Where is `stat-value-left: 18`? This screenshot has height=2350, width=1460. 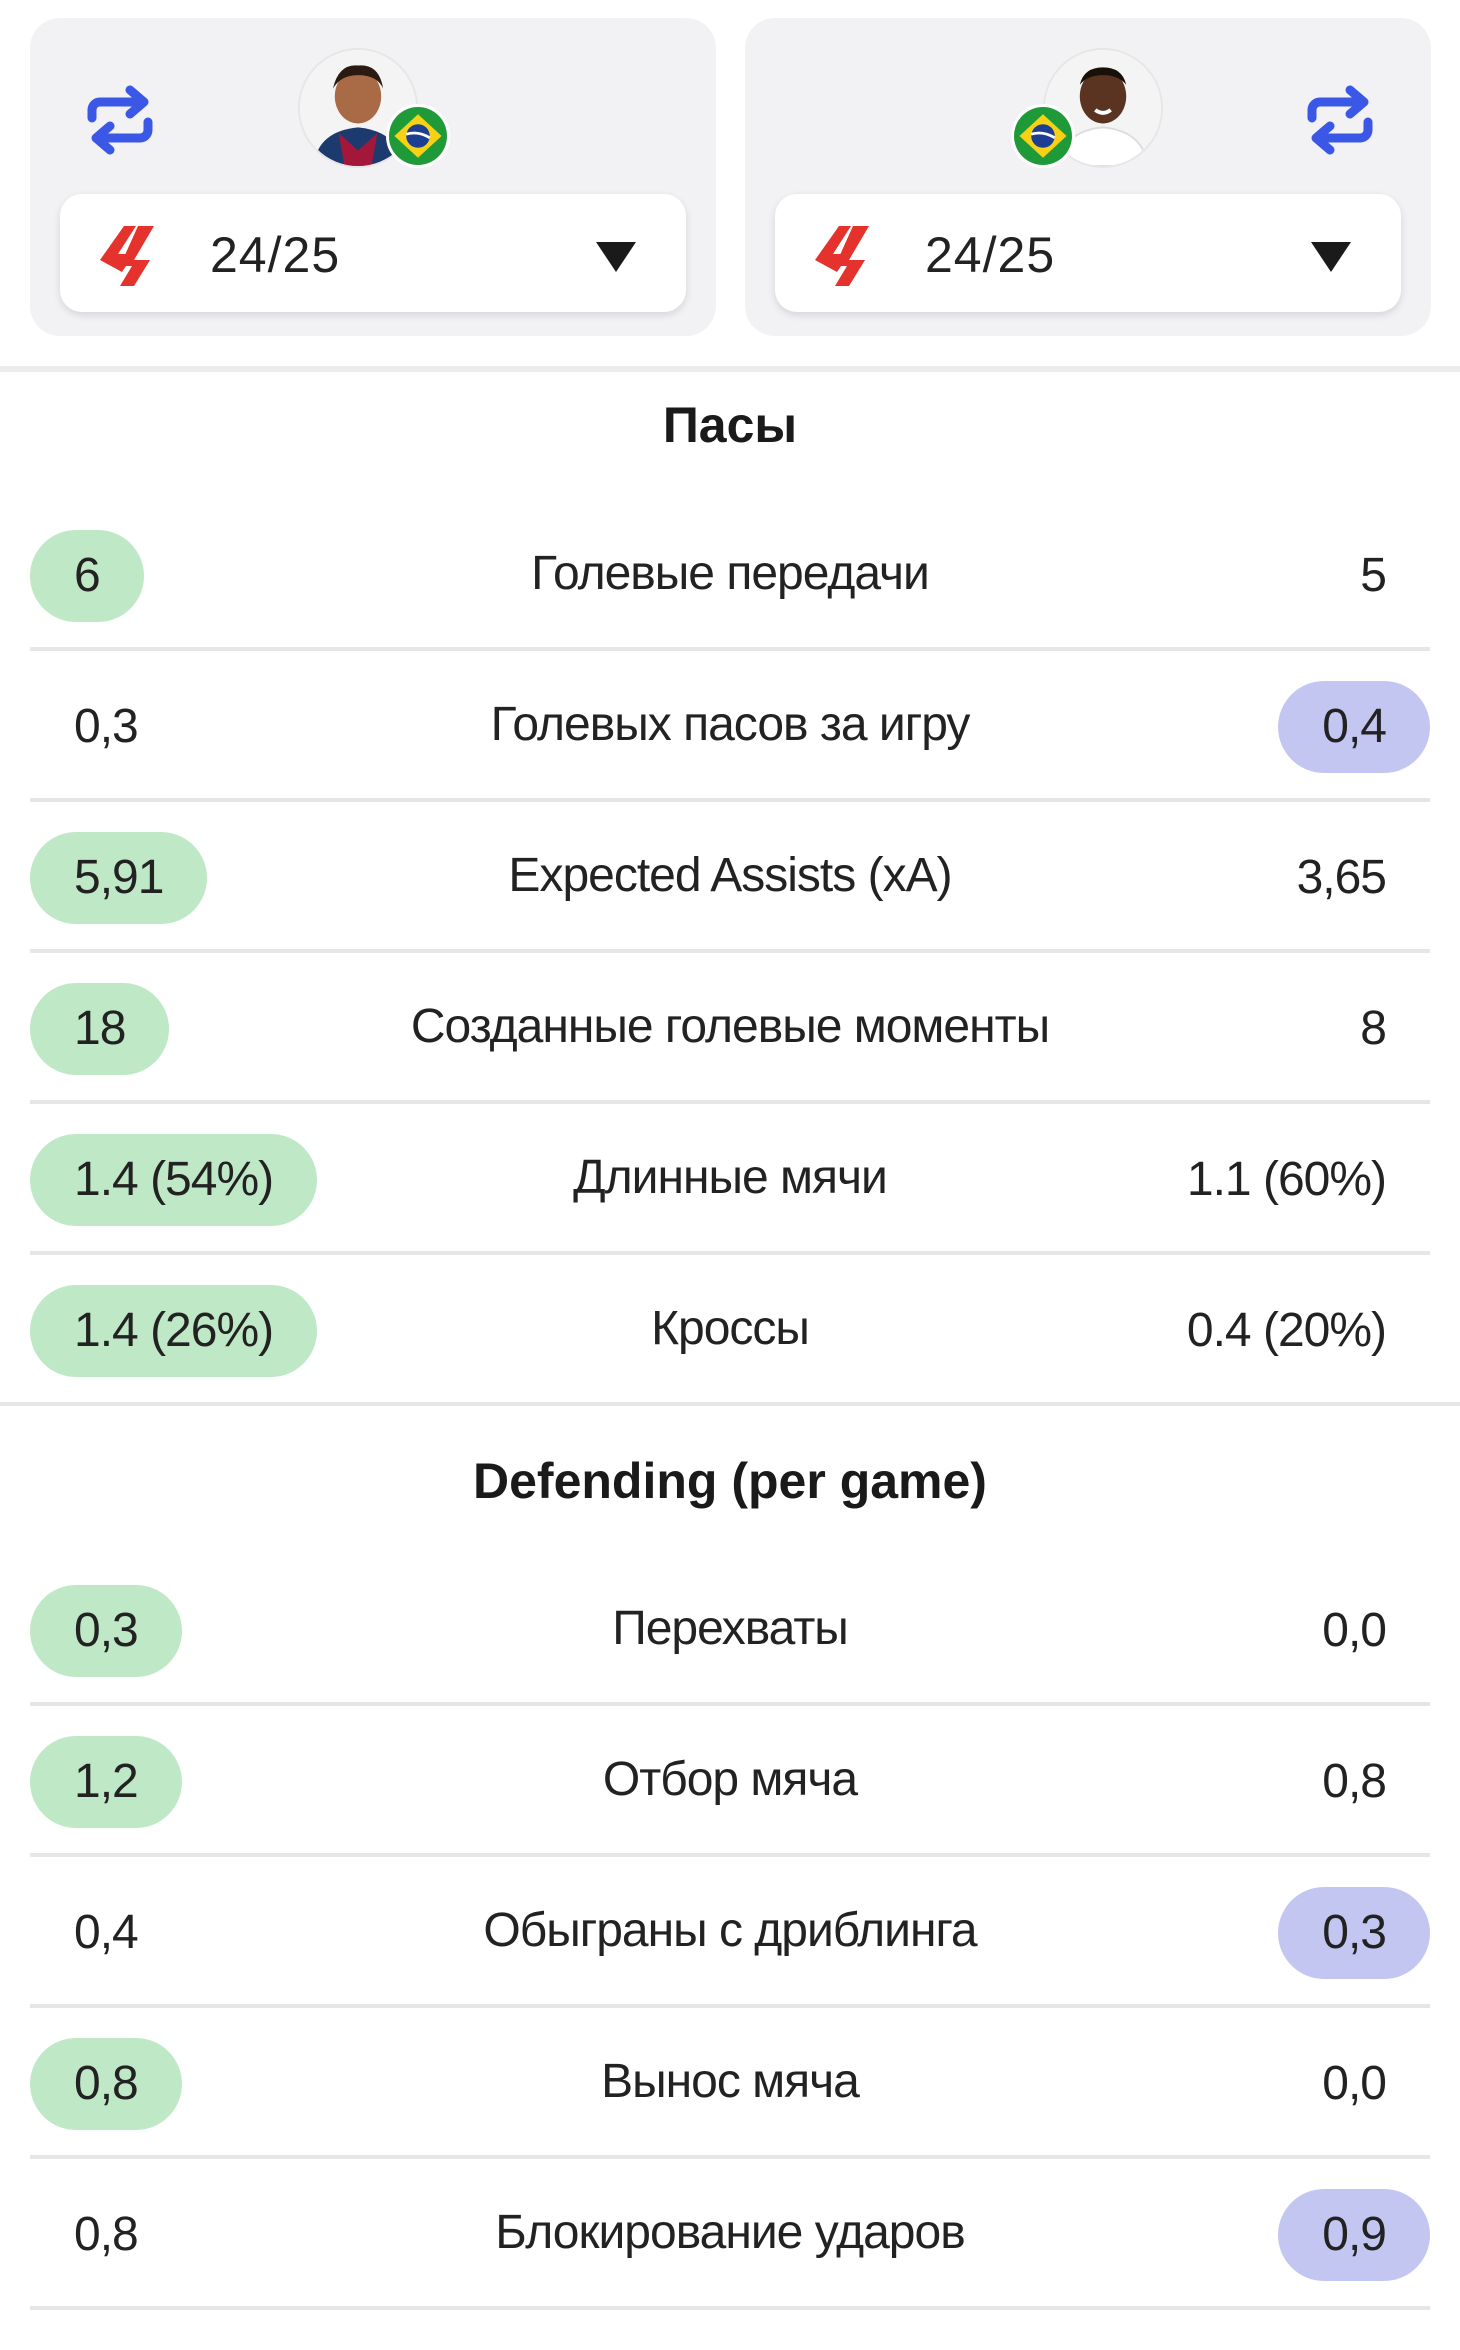 stat-value-left: 18 is located at coordinates (100, 1029).